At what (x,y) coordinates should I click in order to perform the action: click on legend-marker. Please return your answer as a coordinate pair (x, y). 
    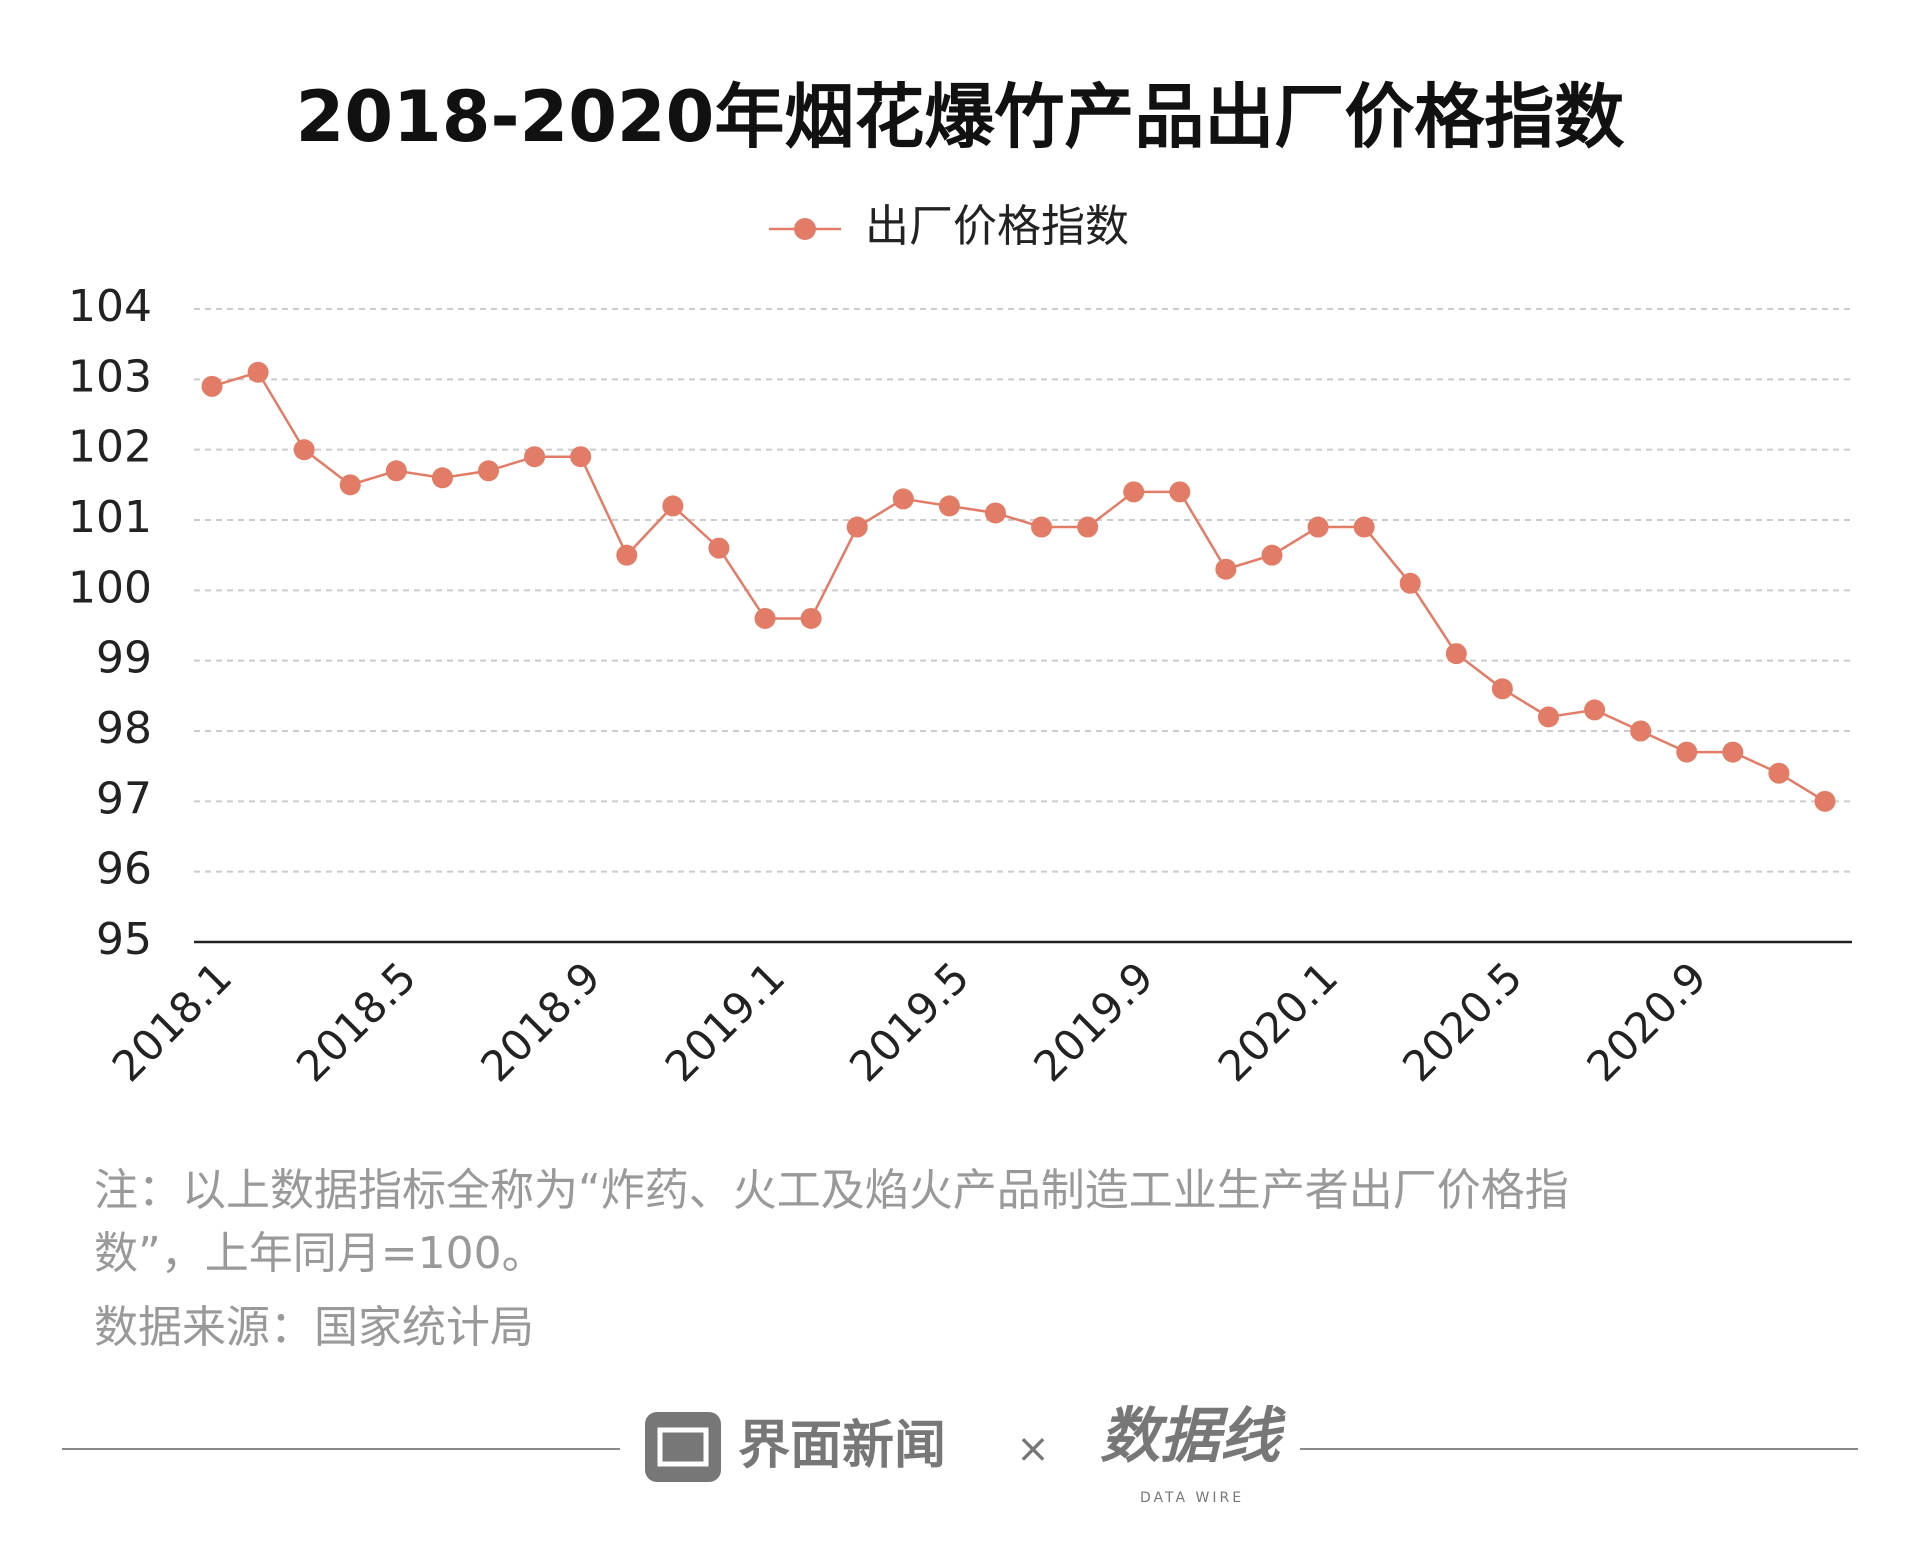
    Looking at the image, I should click on (805, 229).